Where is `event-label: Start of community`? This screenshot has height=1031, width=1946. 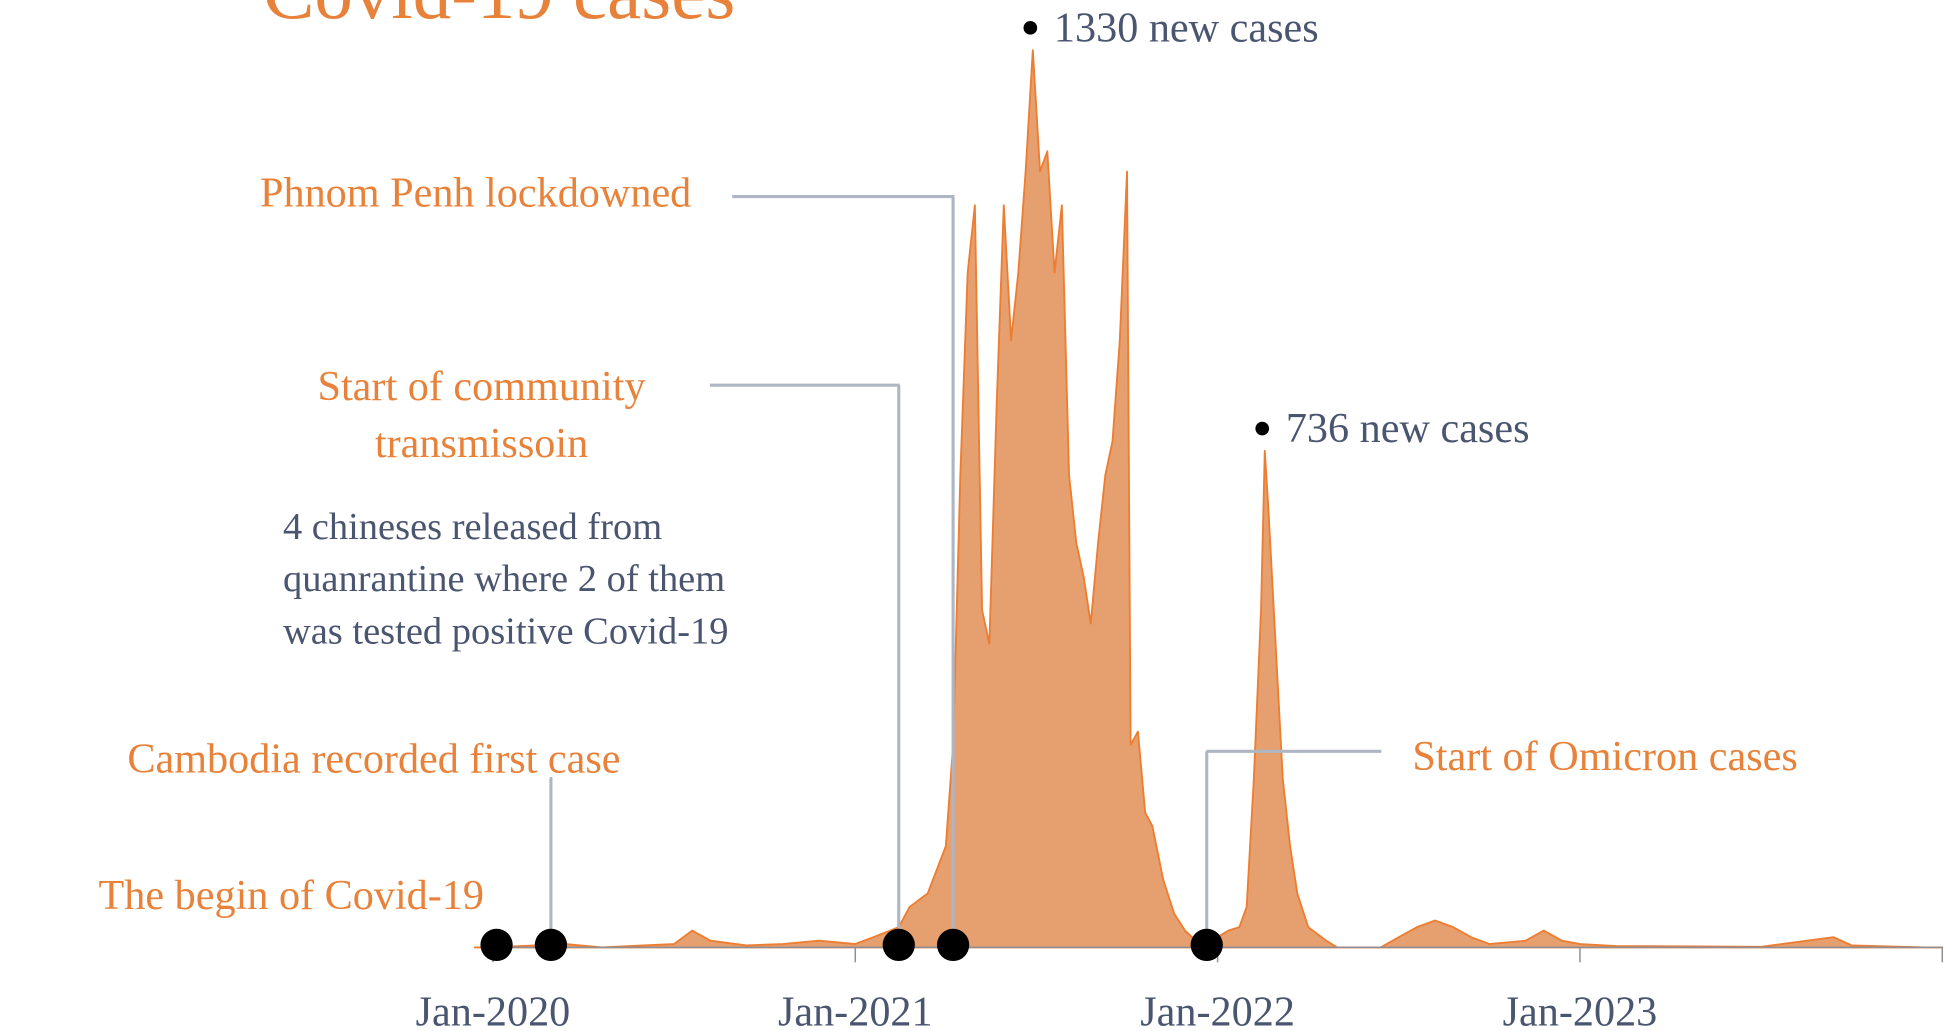 event-label: Start of community is located at coordinates (481, 386).